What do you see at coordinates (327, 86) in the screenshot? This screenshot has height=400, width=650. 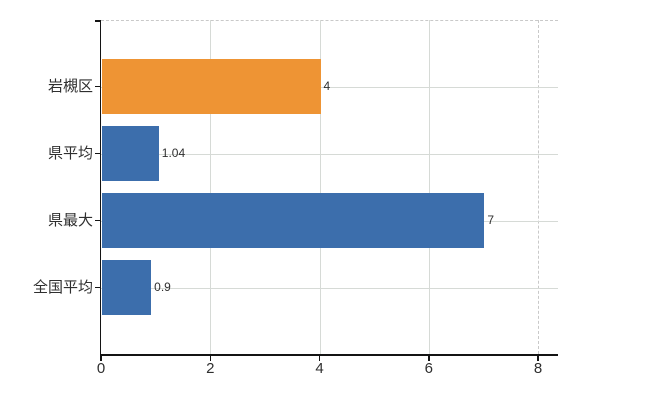 I see `bar-value-label-0: 4` at bounding box center [327, 86].